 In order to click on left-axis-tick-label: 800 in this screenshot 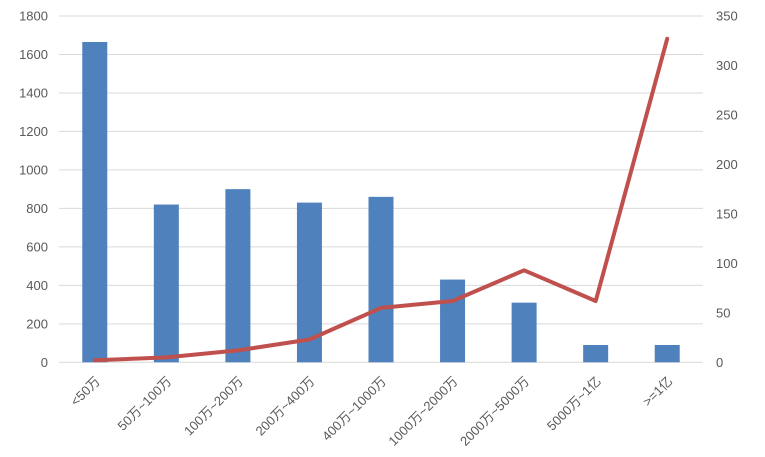, I will do `click(37, 208)`.